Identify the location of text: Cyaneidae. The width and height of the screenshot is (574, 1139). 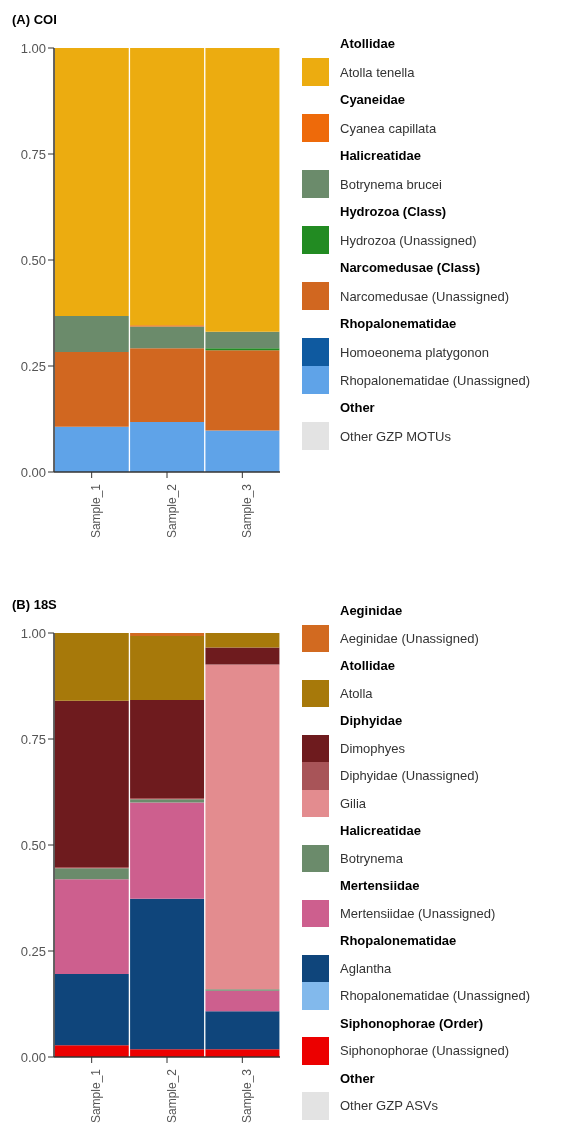
(373, 100).